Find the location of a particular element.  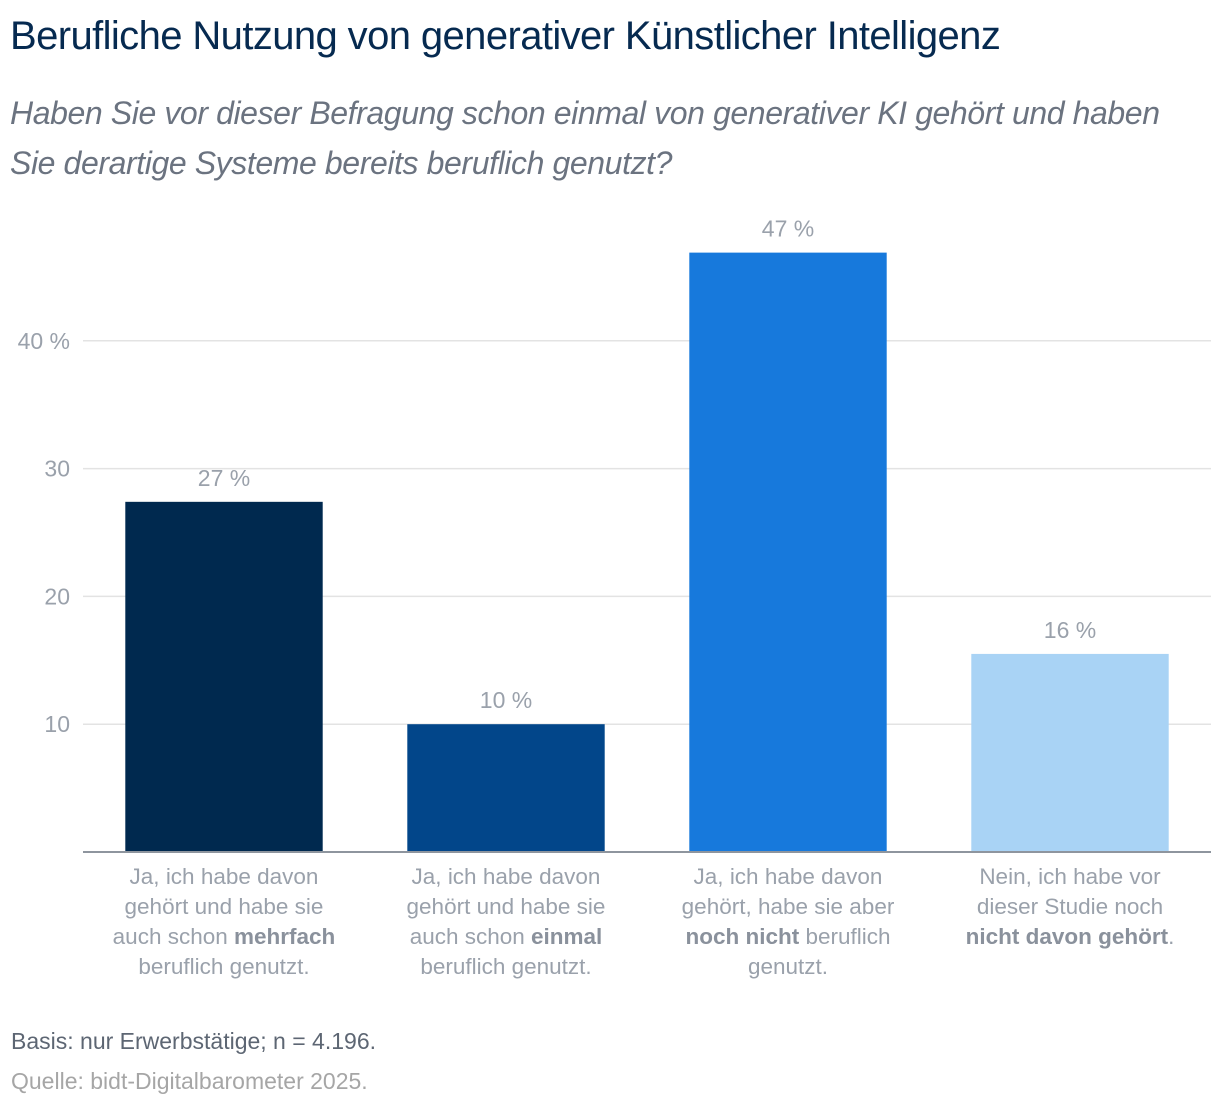

value-label-2: 10 % is located at coordinates (506, 700).